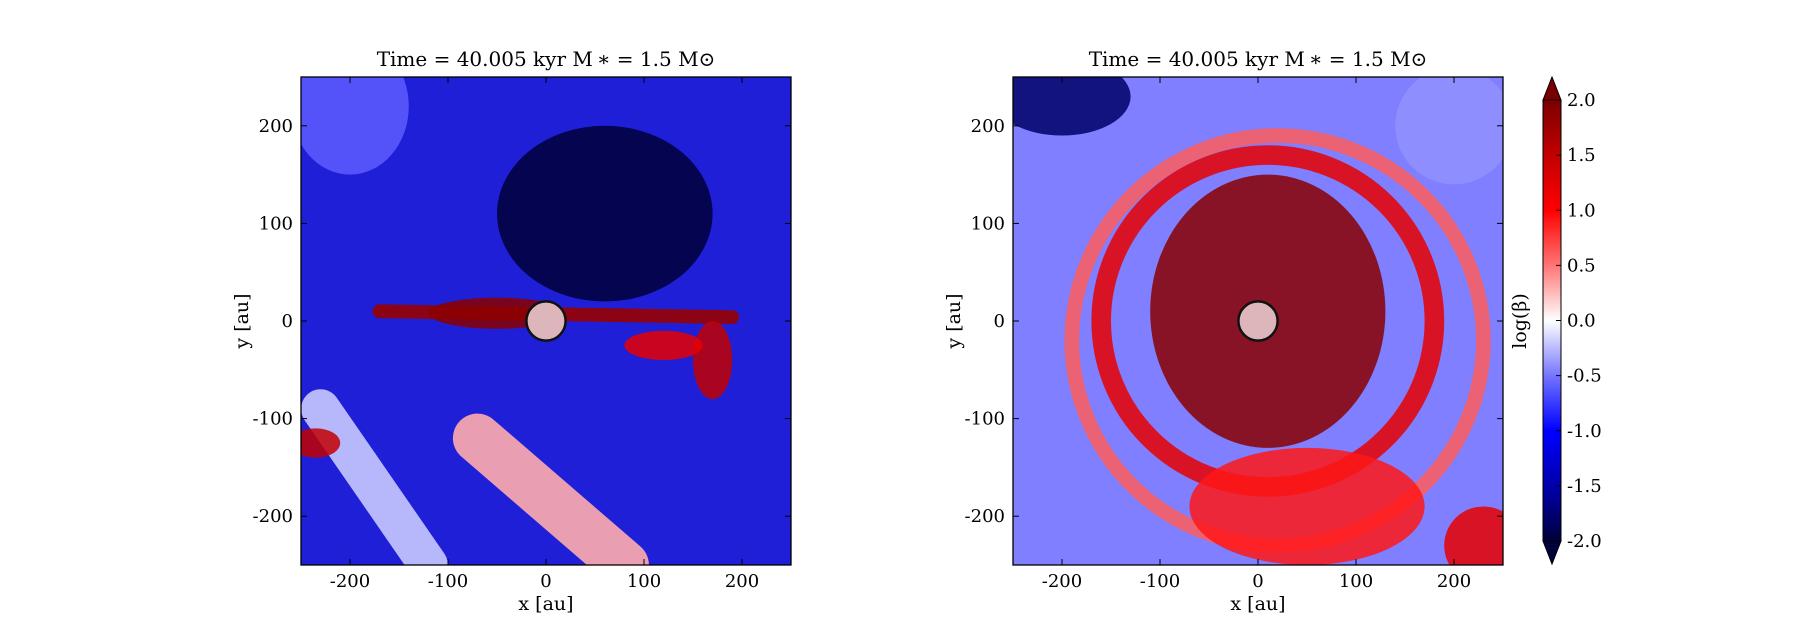  What do you see at coordinates (1581, 100) in the screenshot?
I see `colorbar-tick-label: 2.0` at bounding box center [1581, 100].